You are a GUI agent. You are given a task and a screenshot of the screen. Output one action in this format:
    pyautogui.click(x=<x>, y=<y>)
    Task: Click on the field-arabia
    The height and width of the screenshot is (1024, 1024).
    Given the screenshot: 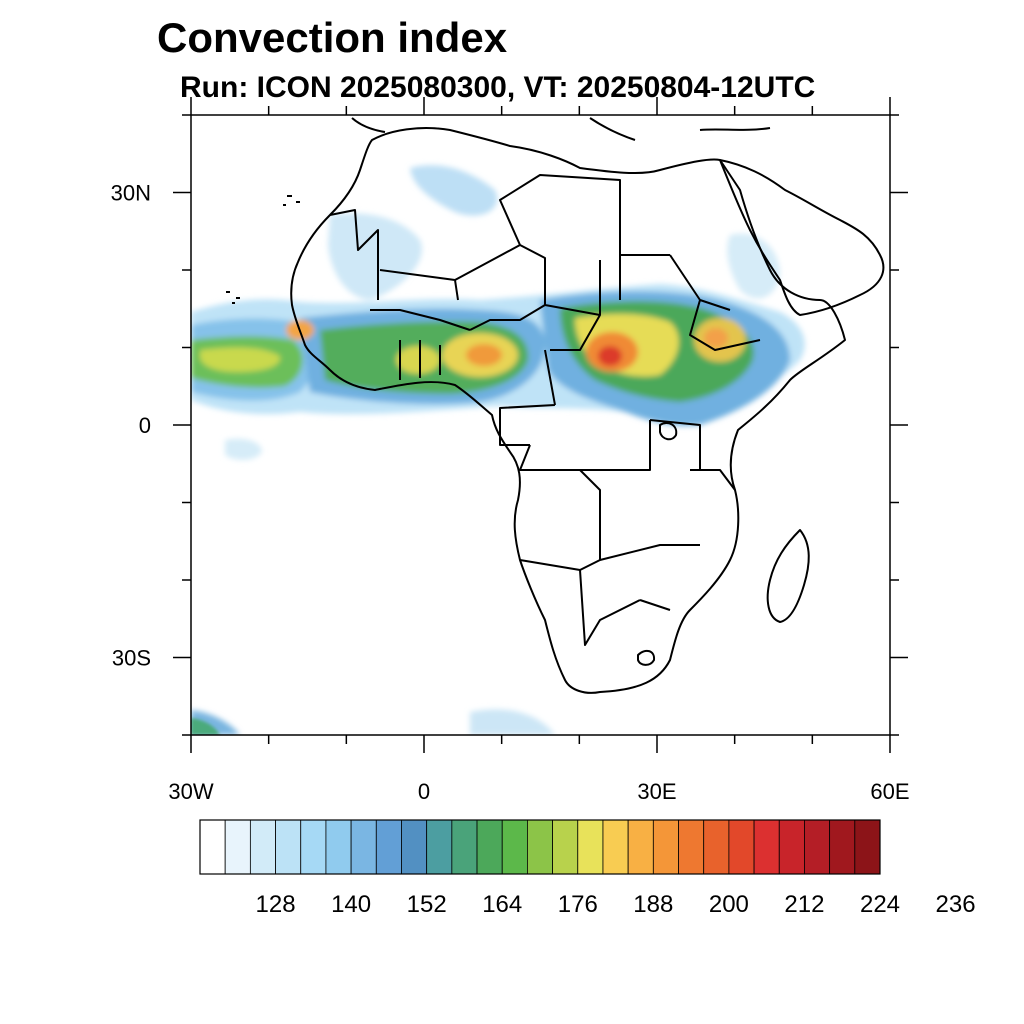 What is the action you would take?
    pyautogui.click(x=753, y=266)
    